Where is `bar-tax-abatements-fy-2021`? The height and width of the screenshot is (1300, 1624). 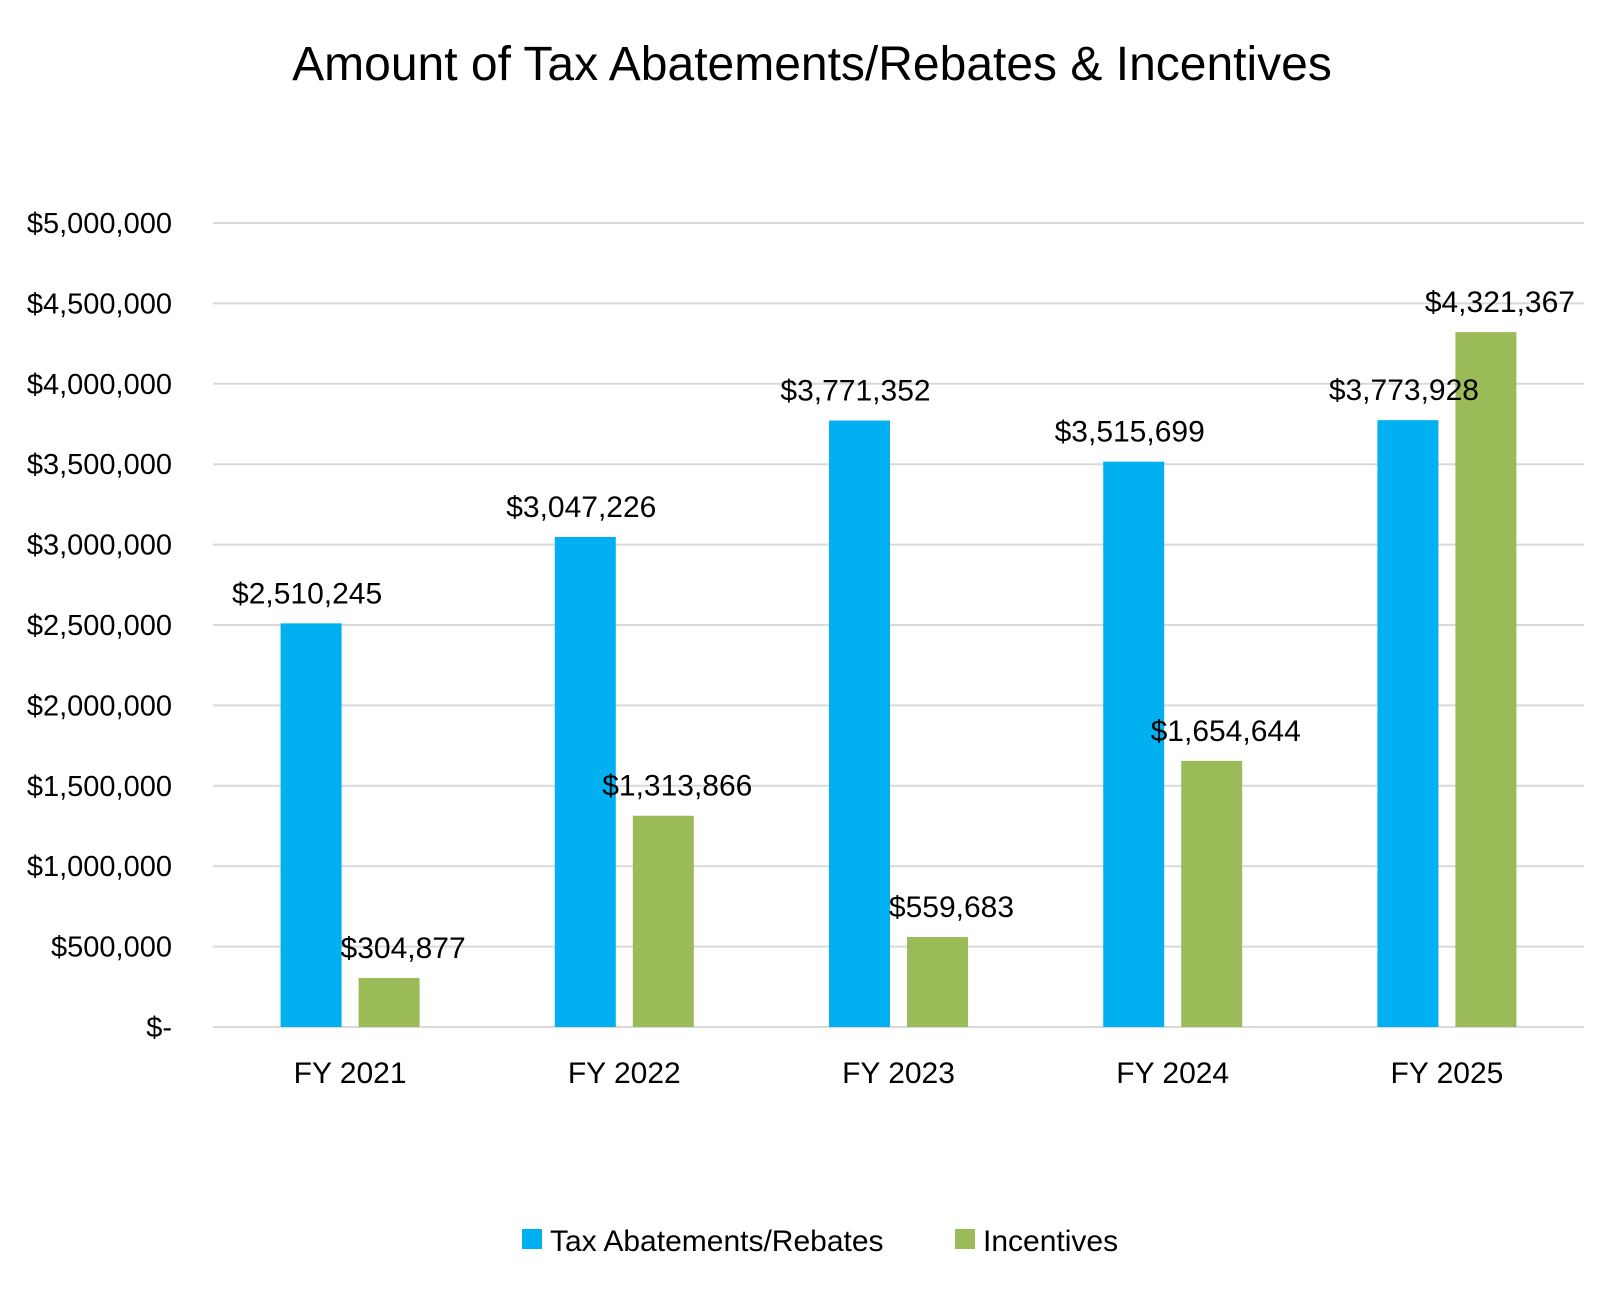
bar-tax-abatements-fy-2021 is located at coordinates (311, 825).